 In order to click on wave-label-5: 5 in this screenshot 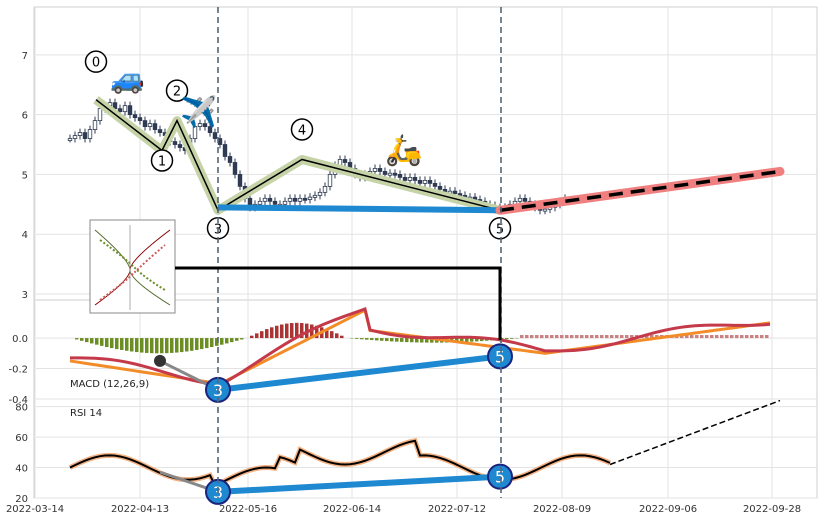, I will do `click(500, 228)`.